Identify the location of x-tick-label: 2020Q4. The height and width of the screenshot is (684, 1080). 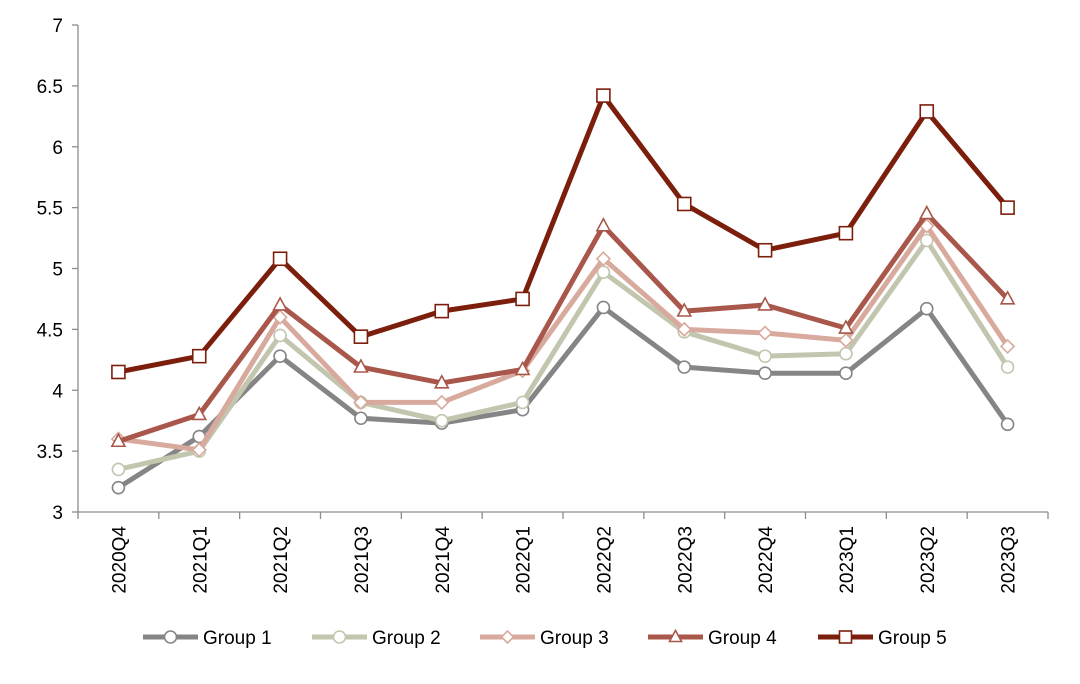
(119, 560).